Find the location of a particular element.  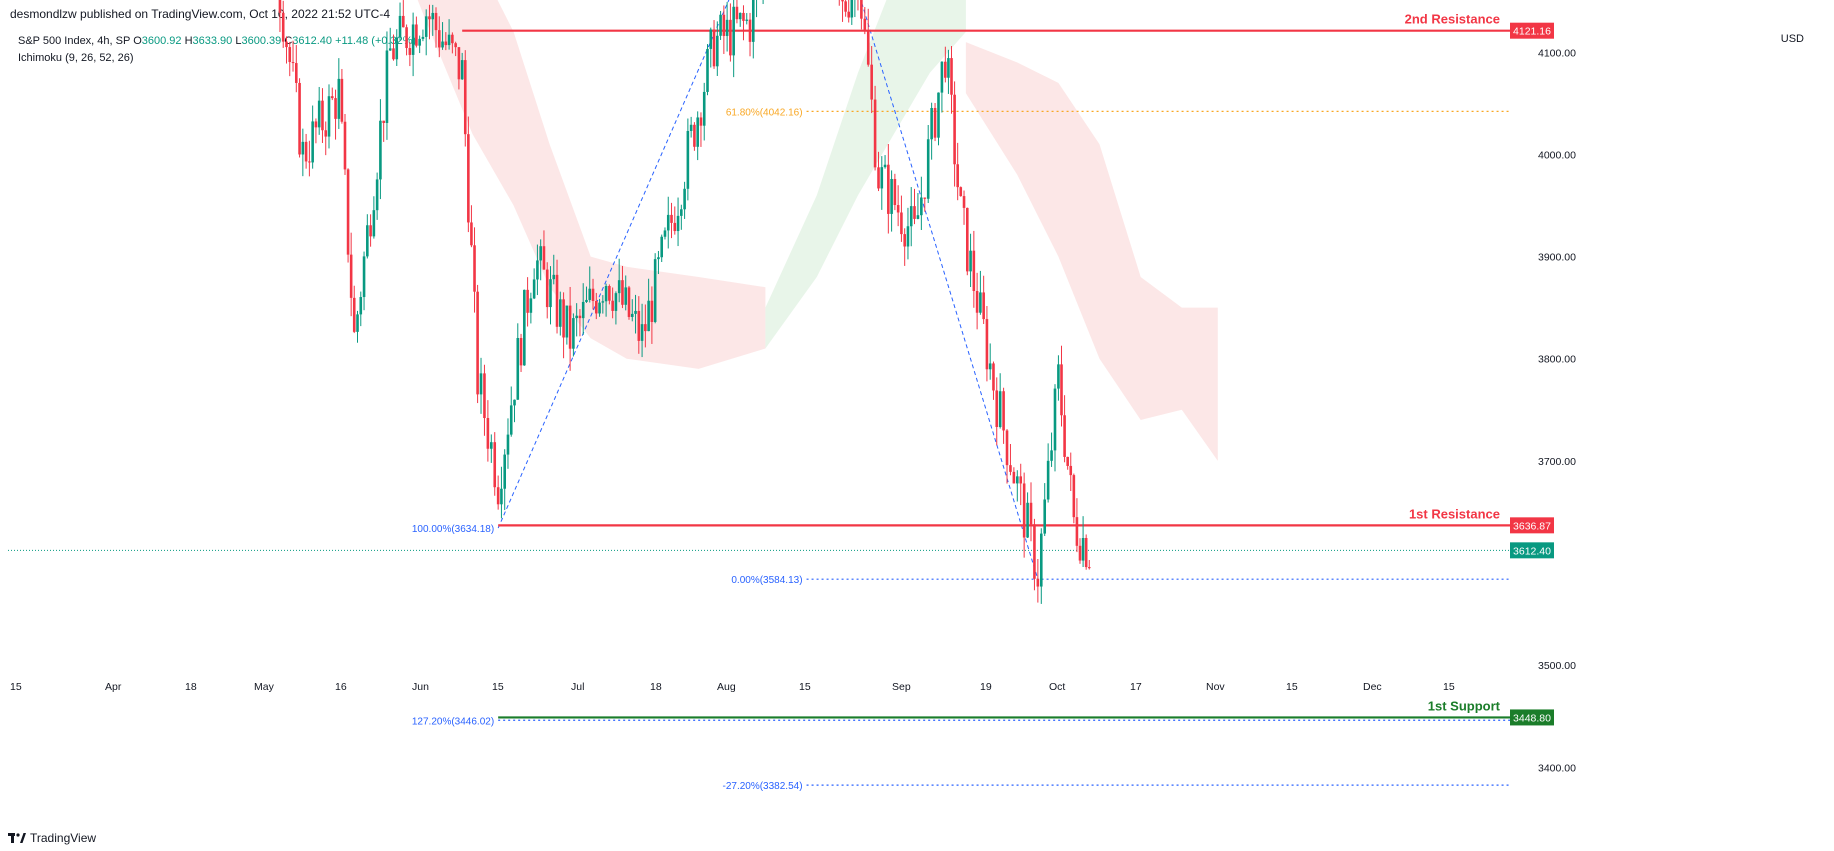

time-tick-label: Jul is located at coordinates (577, 687).